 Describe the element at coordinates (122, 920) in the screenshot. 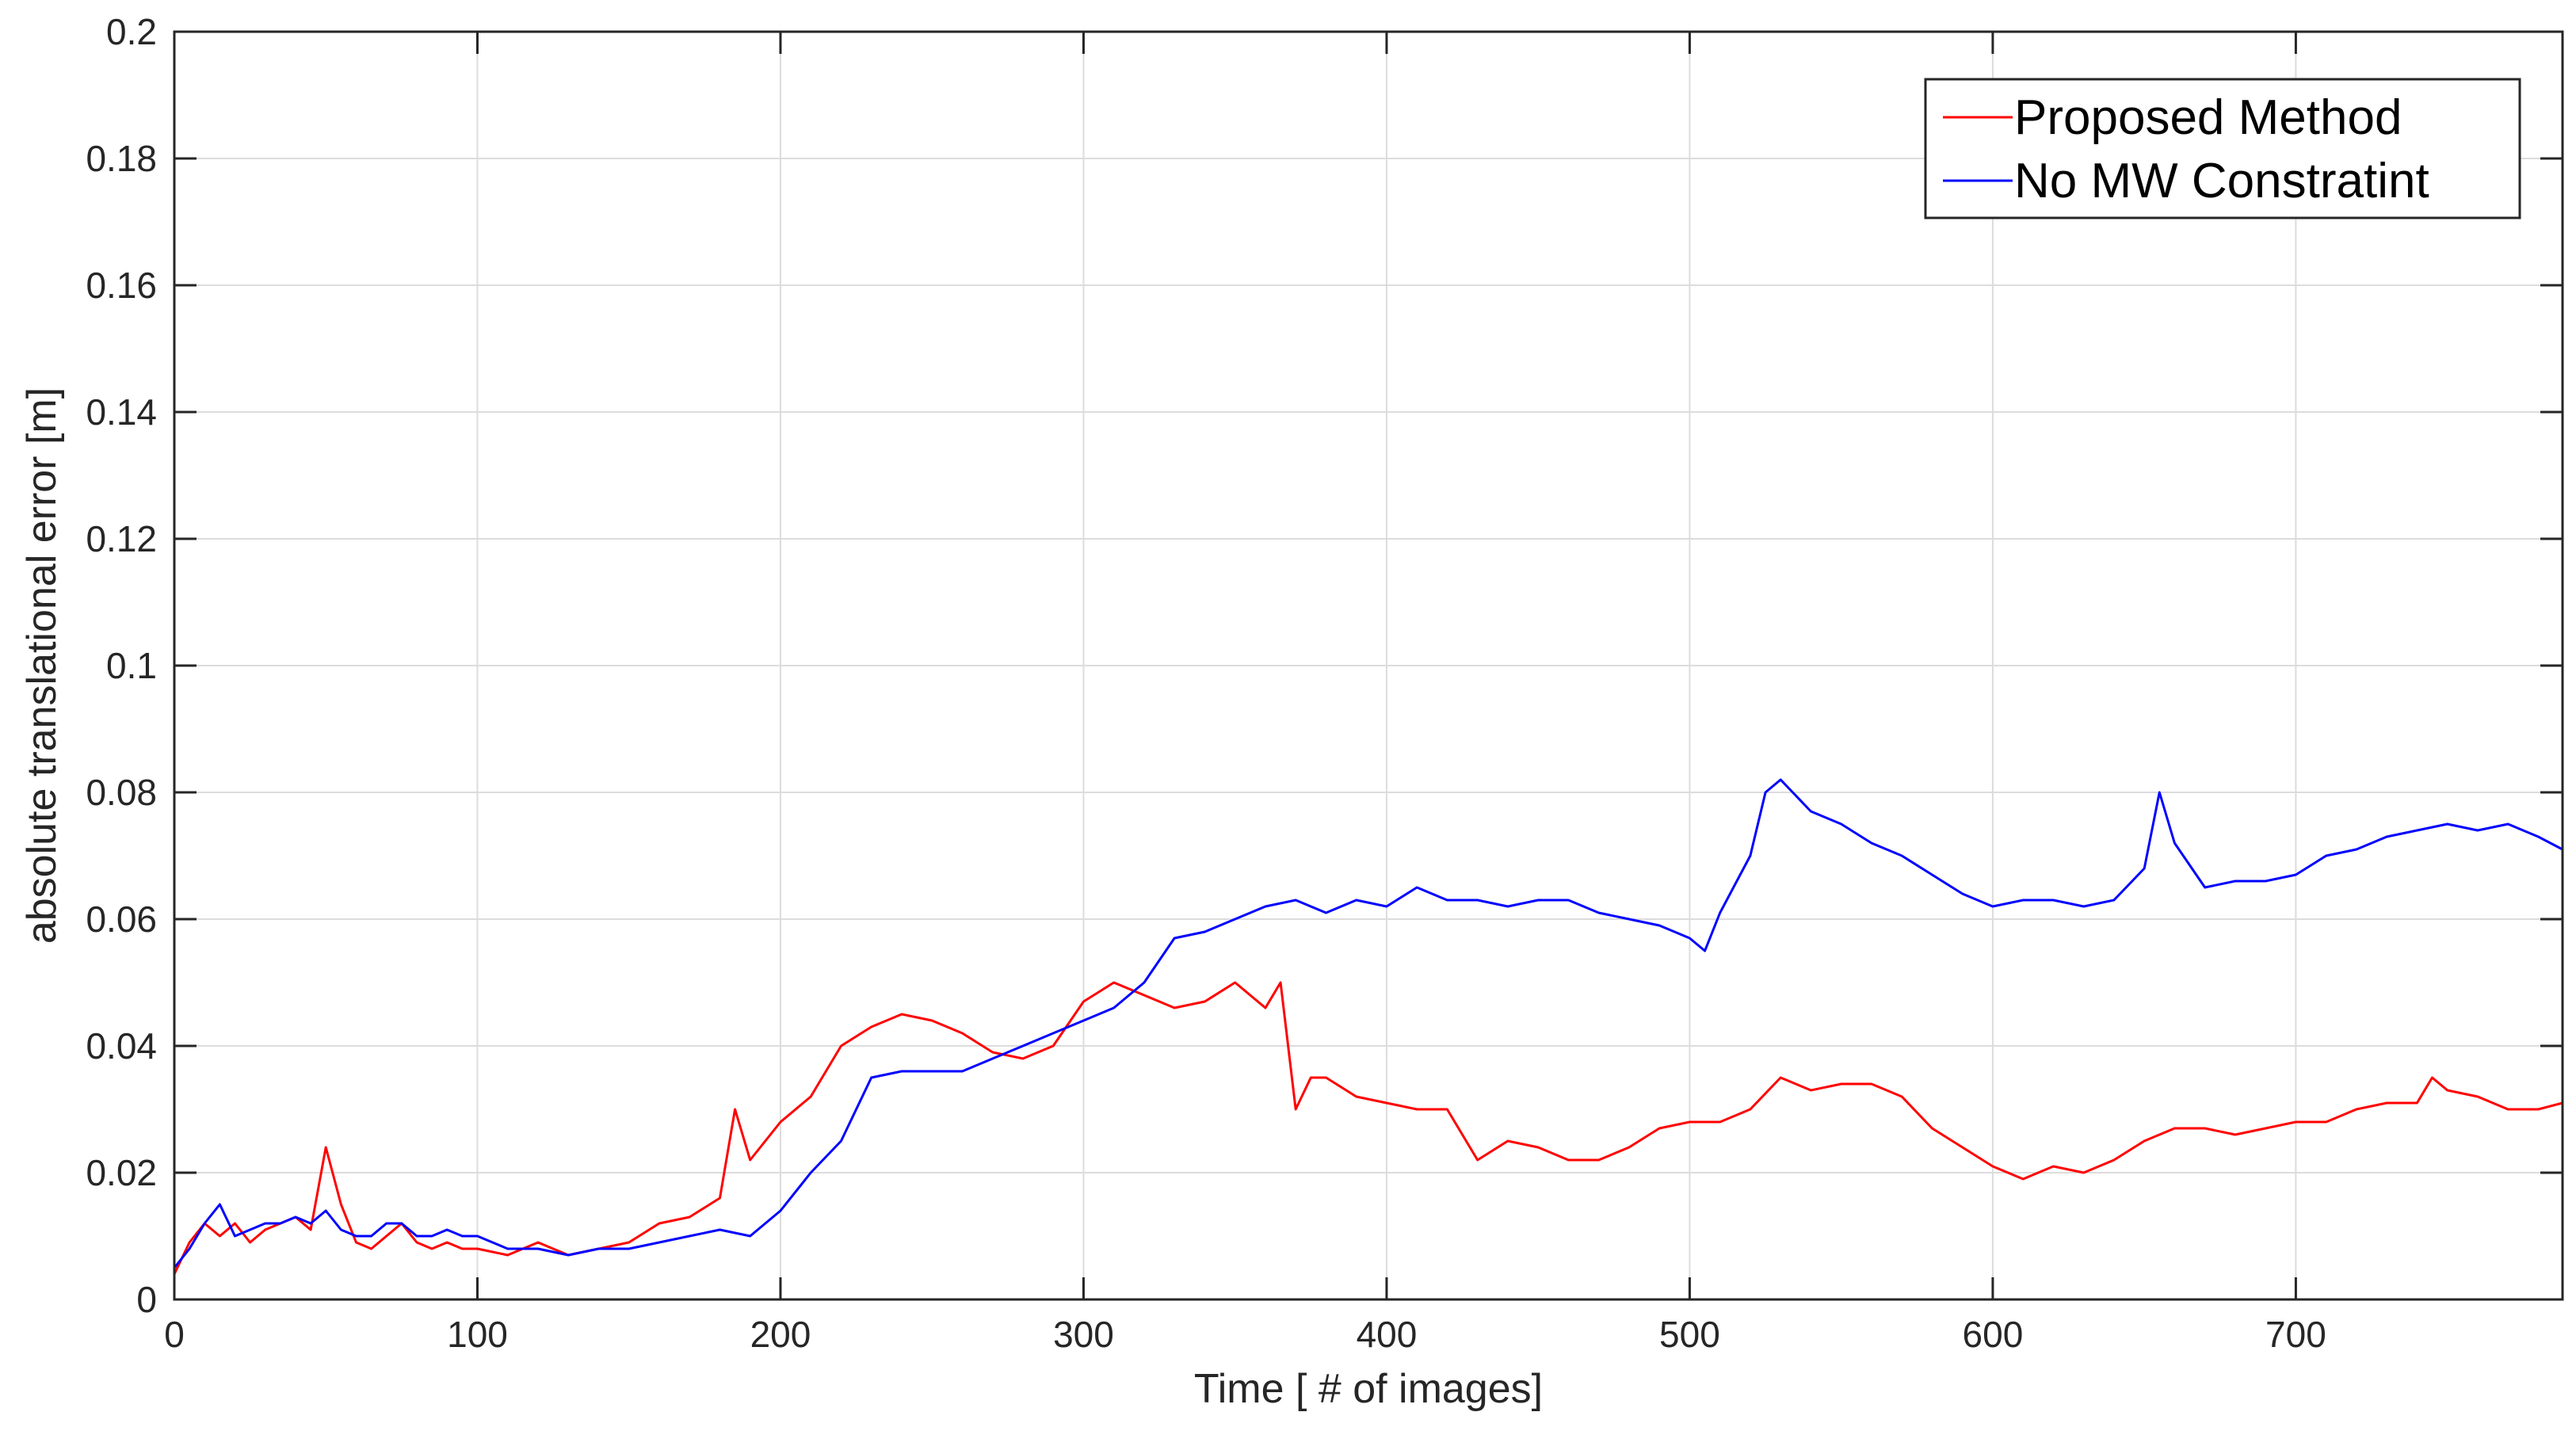

I see `y-tick-label: 0.06` at that location.